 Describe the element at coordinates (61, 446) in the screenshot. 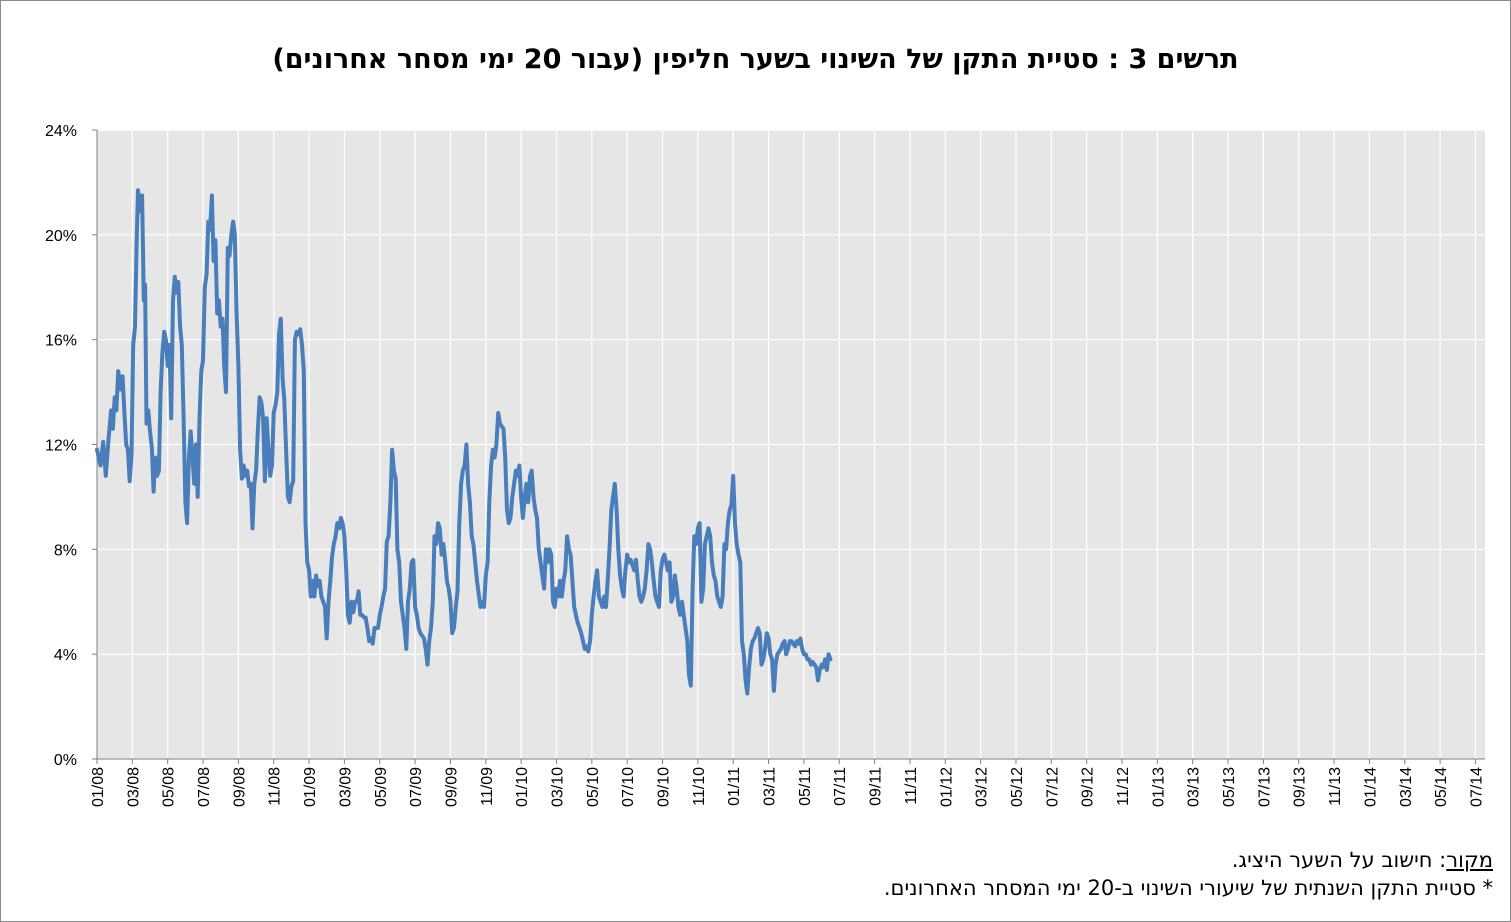

I see `y-tick-label: 12%` at that location.